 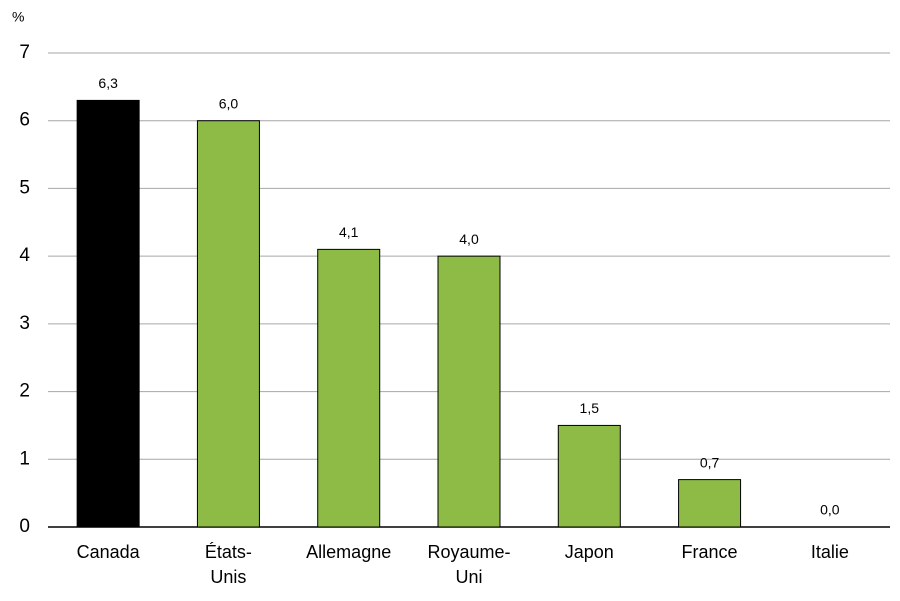 I want to click on x-tick-label: Royaume-Uni, so click(x=468, y=564).